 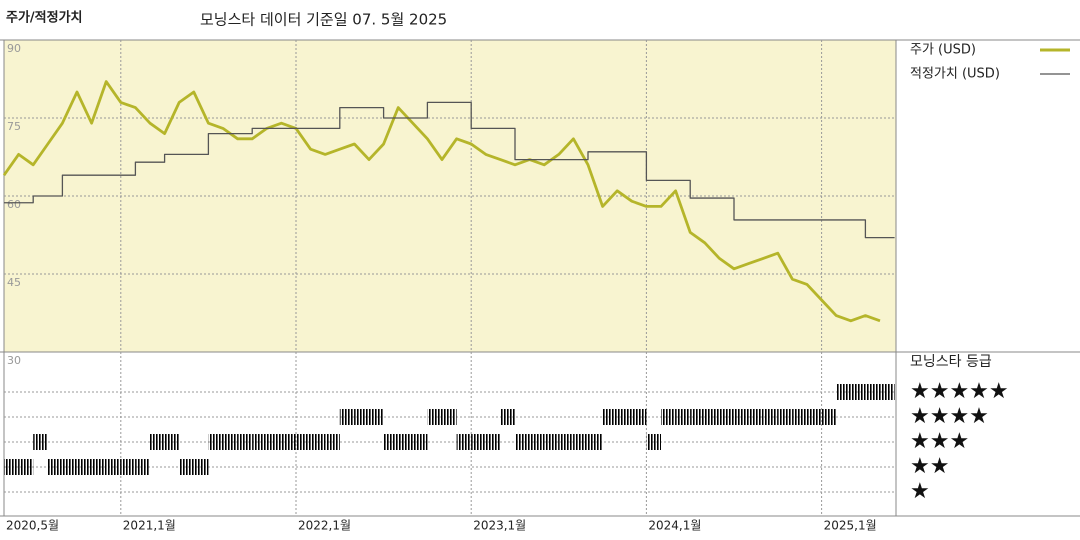 What do you see at coordinates (949, 416) in the screenshot?
I see `rating-label: ★★★★` at bounding box center [949, 416].